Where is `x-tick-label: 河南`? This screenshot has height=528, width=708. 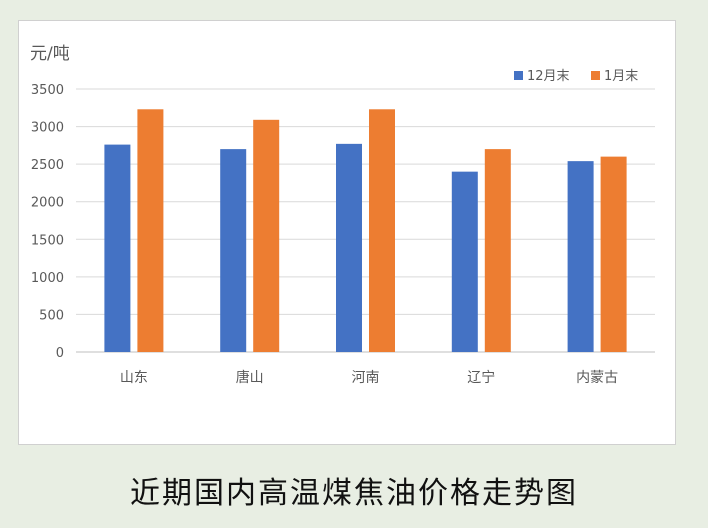 x-tick-label: 河南 is located at coordinates (366, 378).